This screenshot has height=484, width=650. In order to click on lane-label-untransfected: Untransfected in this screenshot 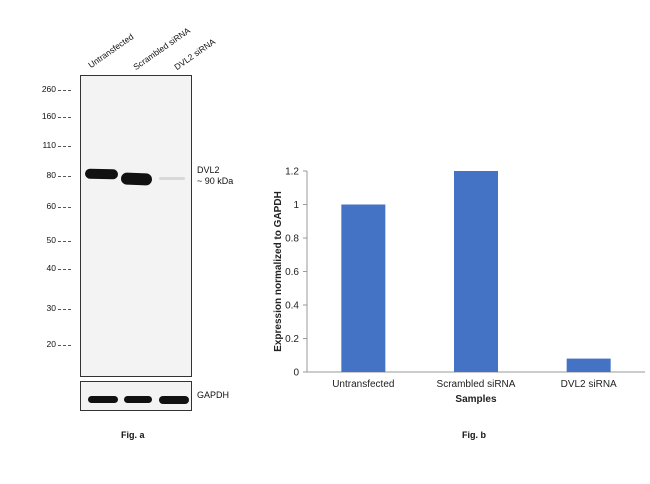, I will do `click(111, 50)`.